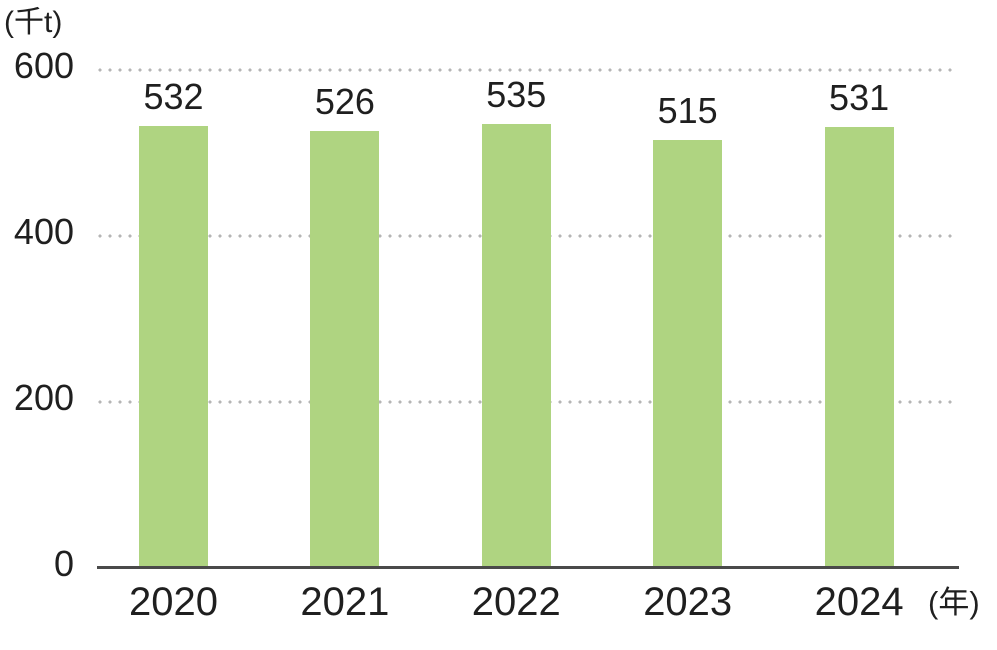 Image resolution: width=997 pixels, height=650 pixels. I want to click on y-tick-label-600: 600, so click(43, 65).